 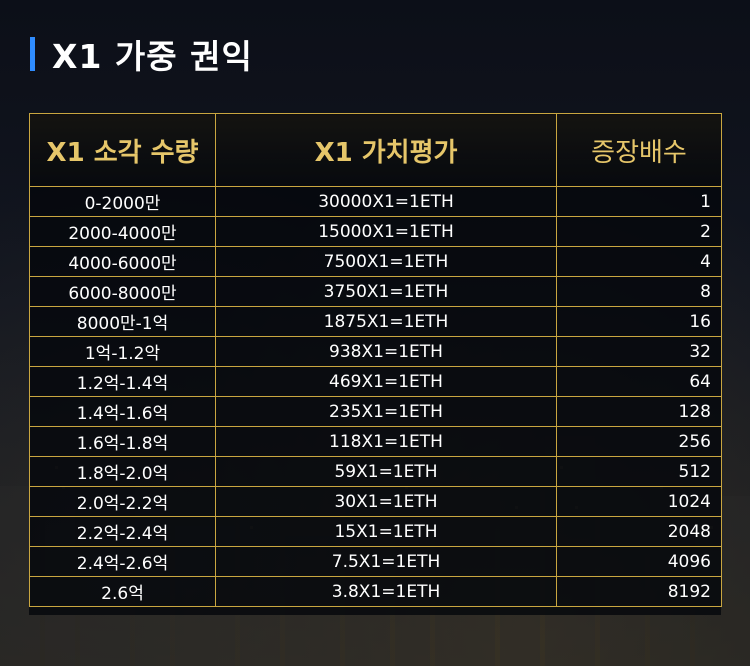 I want to click on cell-valuation: 30000X1=1ETH, so click(x=386, y=201).